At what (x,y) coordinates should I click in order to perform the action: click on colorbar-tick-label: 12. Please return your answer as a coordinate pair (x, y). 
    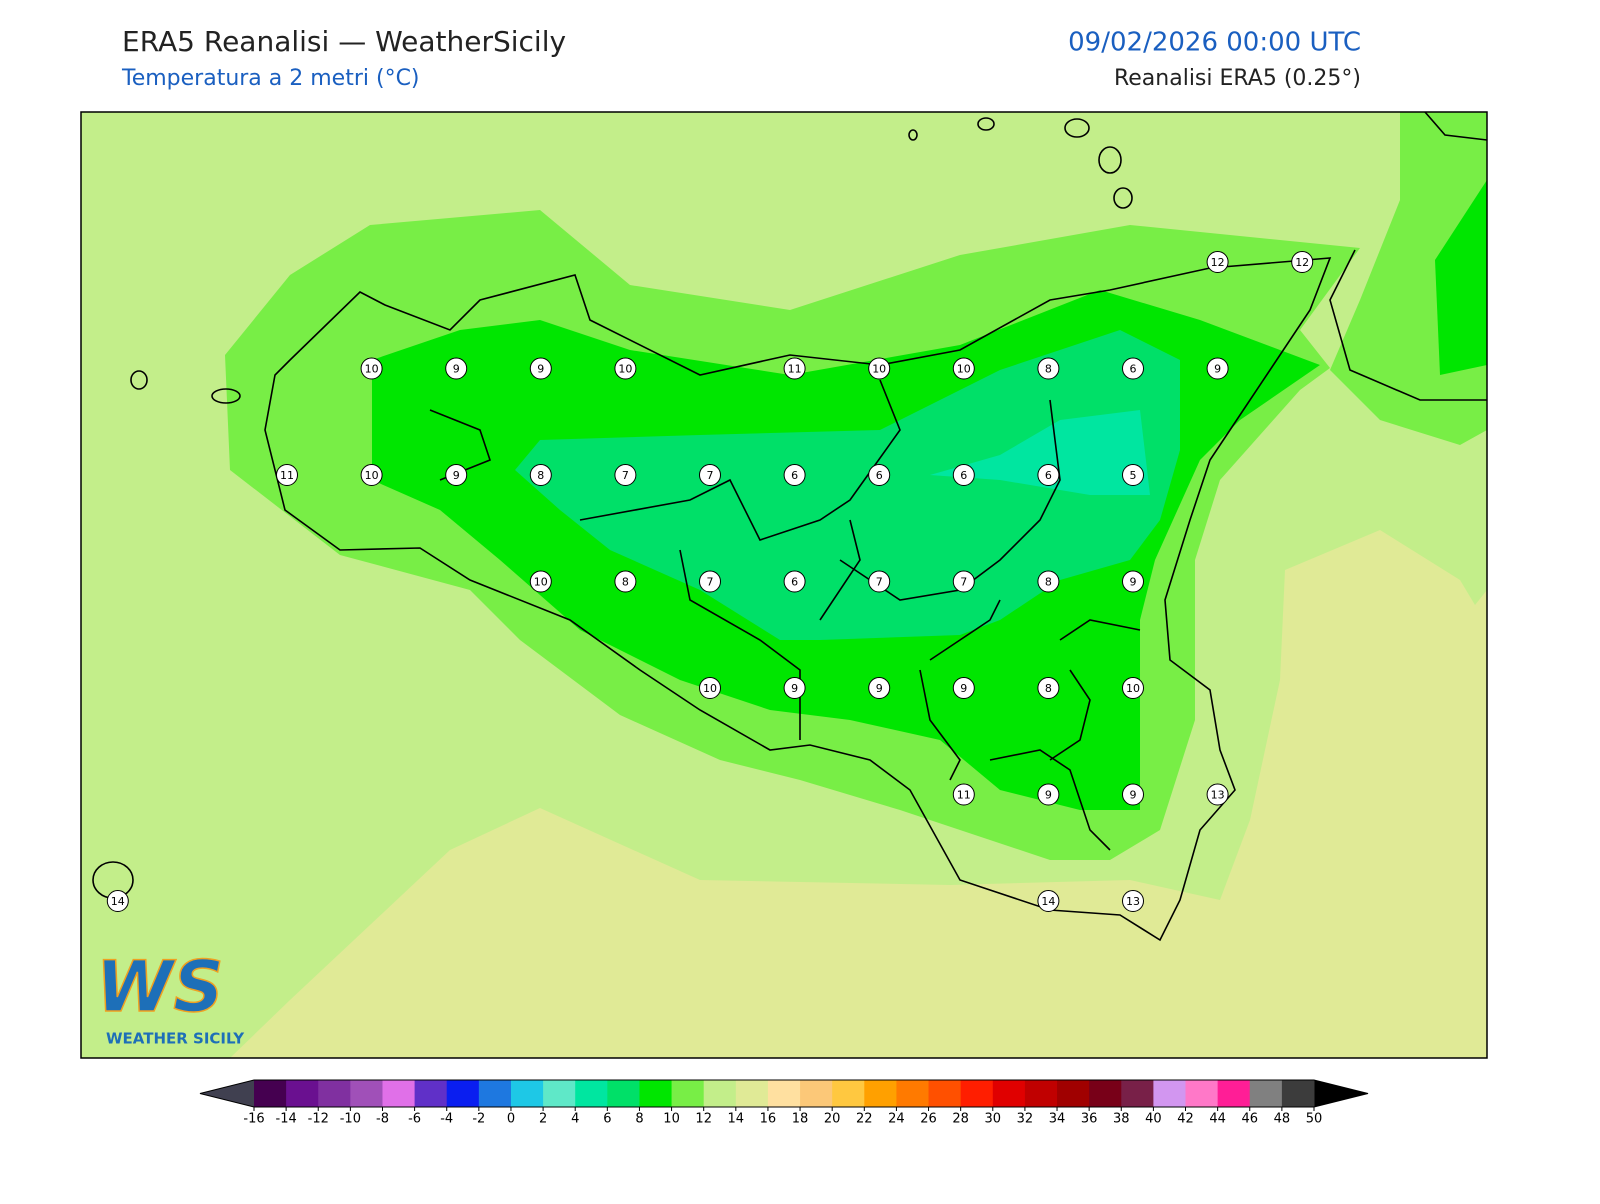
    Looking at the image, I should click on (703, 1119).